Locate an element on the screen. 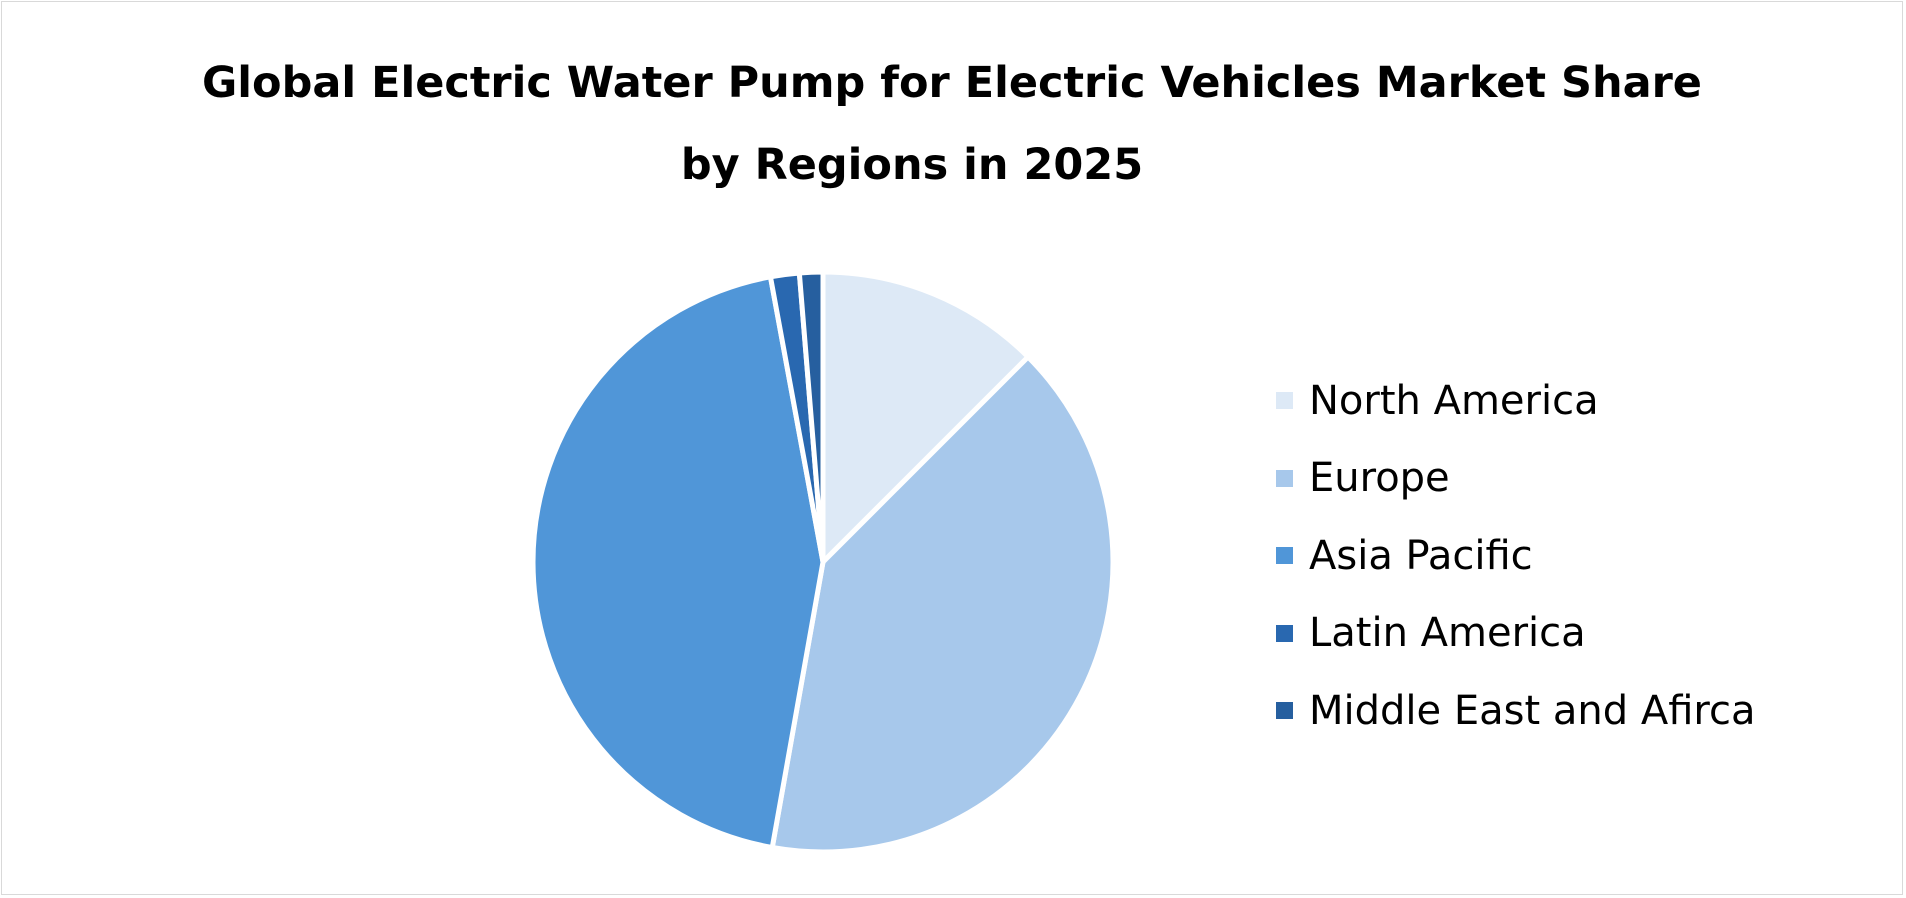  chart-title-line-2: by Regions in 2025 is located at coordinates (912, 165).